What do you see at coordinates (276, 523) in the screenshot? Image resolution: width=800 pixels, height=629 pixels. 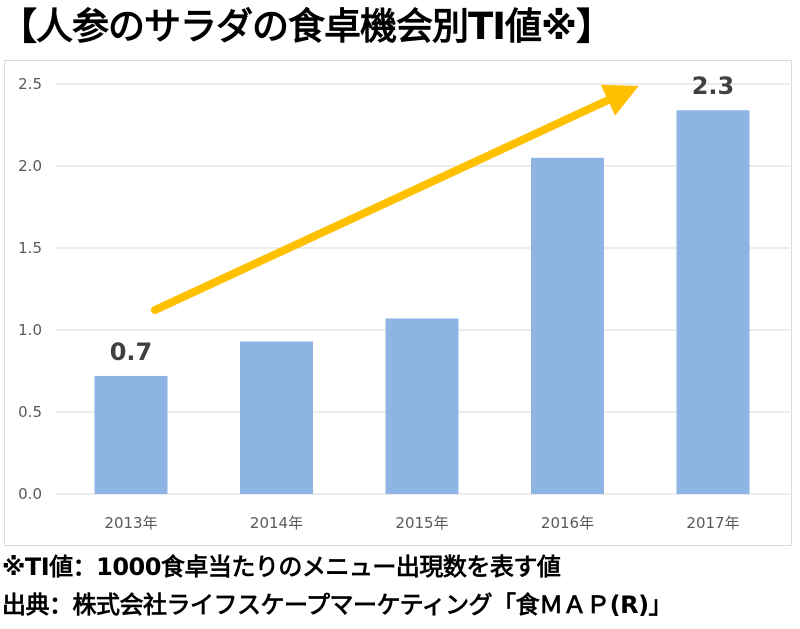 I see `x-tick-label: 2014年` at bounding box center [276, 523].